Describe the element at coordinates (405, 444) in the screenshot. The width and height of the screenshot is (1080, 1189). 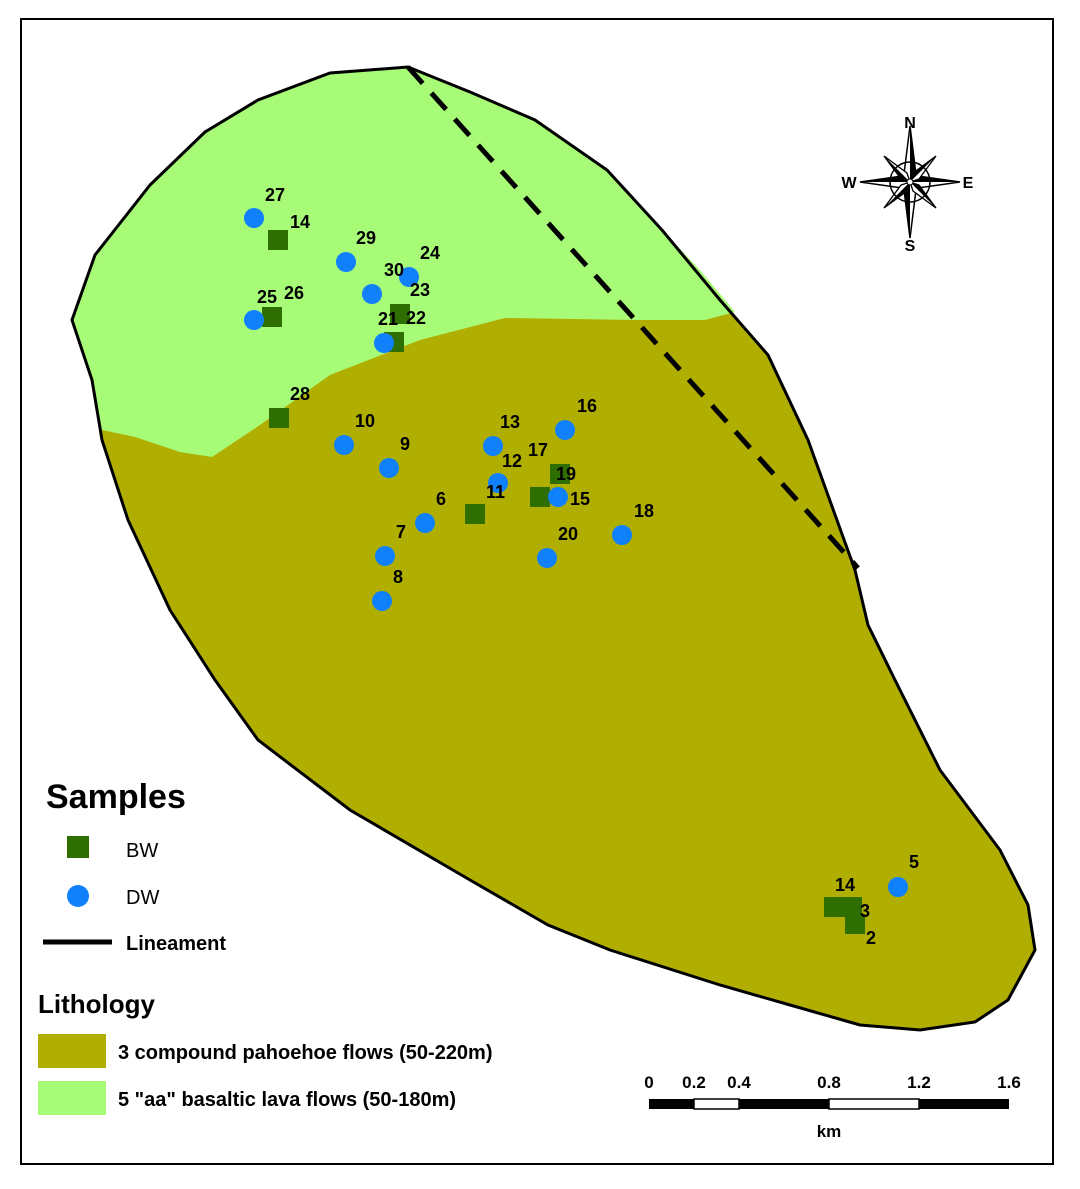
I see `dw-sample-label-9: 9` at that location.